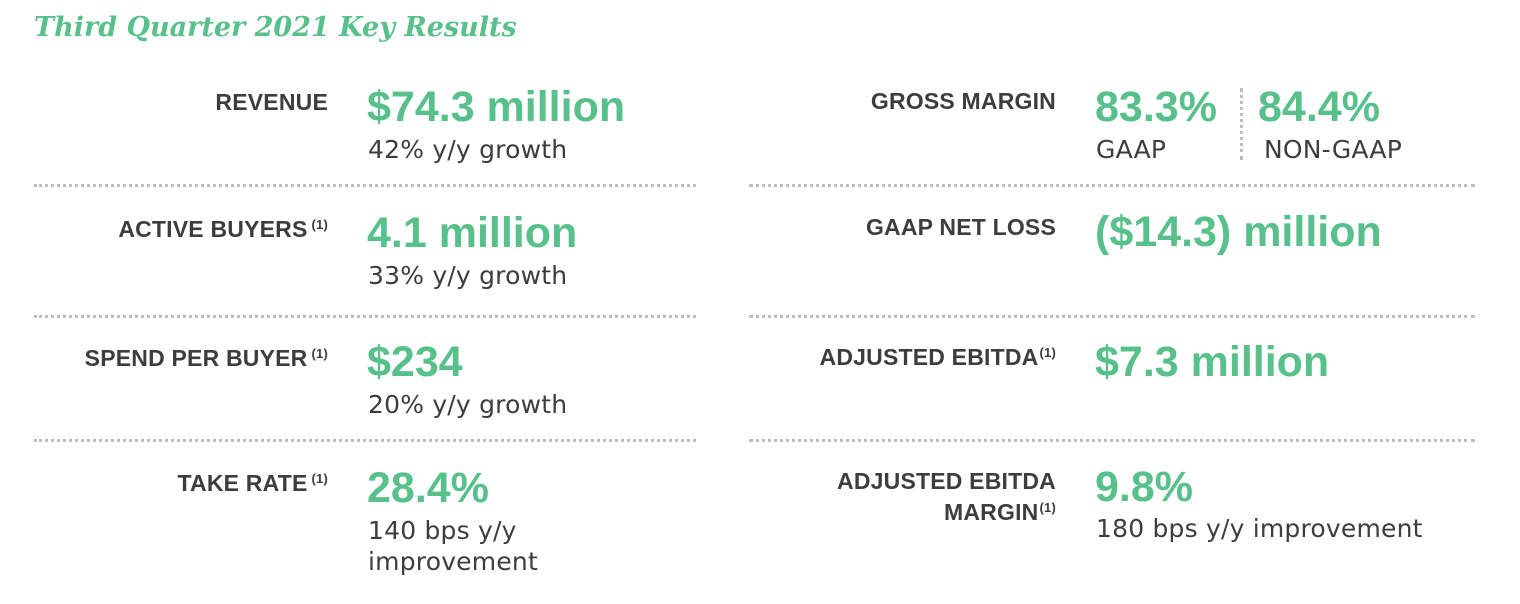 This screenshot has height=604, width=1520. Describe the element at coordinates (453, 561) in the screenshot. I see `take-rate-improvement-line2: improvement` at that location.